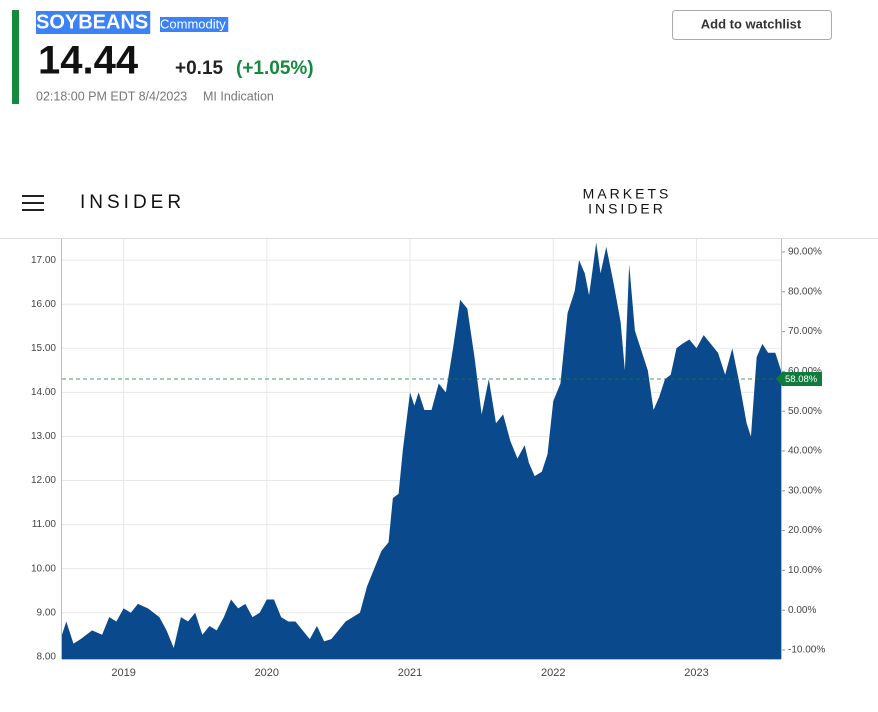 This screenshot has height=712, width=878. Describe the element at coordinates (805, 570) in the screenshot. I see `y2-tick-label: 10.00%` at that location.